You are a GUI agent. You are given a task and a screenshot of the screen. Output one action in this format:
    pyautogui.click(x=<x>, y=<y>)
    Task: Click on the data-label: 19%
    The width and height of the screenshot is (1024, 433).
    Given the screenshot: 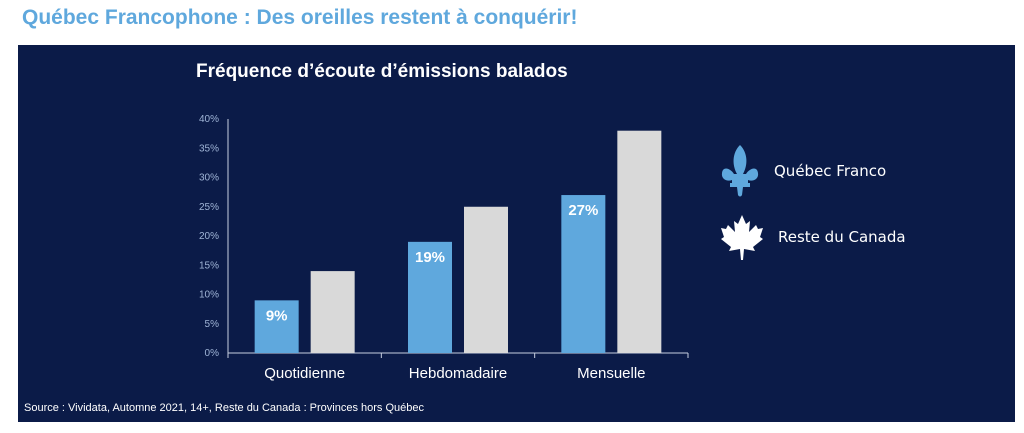 What is the action you would take?
    pyautogui.click(x=430, y=257)
    